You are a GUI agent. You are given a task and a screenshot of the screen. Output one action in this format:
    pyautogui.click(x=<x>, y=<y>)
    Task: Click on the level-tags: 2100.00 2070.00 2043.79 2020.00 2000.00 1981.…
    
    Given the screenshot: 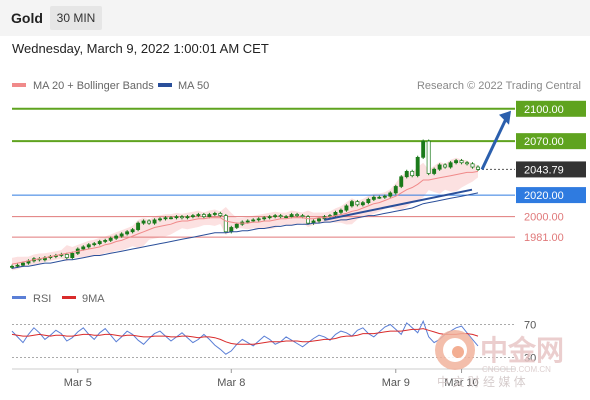 What is the action you would take?
    pyautogui.click(x=551, y=172)
    